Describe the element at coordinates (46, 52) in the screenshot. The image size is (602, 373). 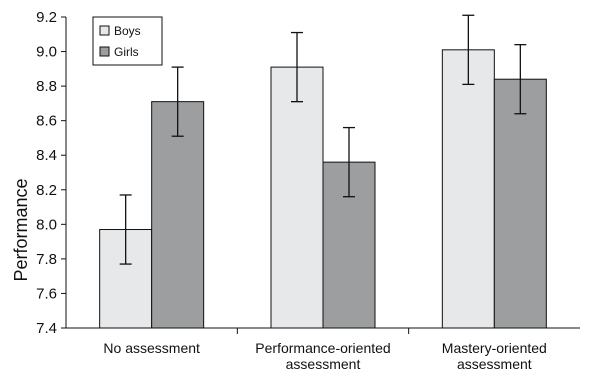
I see `y-tick-label: 9.0` at that location.